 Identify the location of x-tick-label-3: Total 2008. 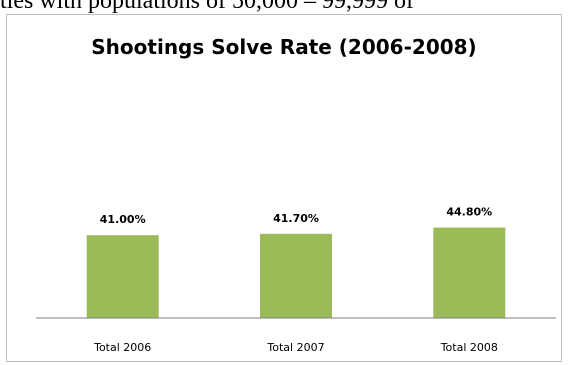
(469, 347).